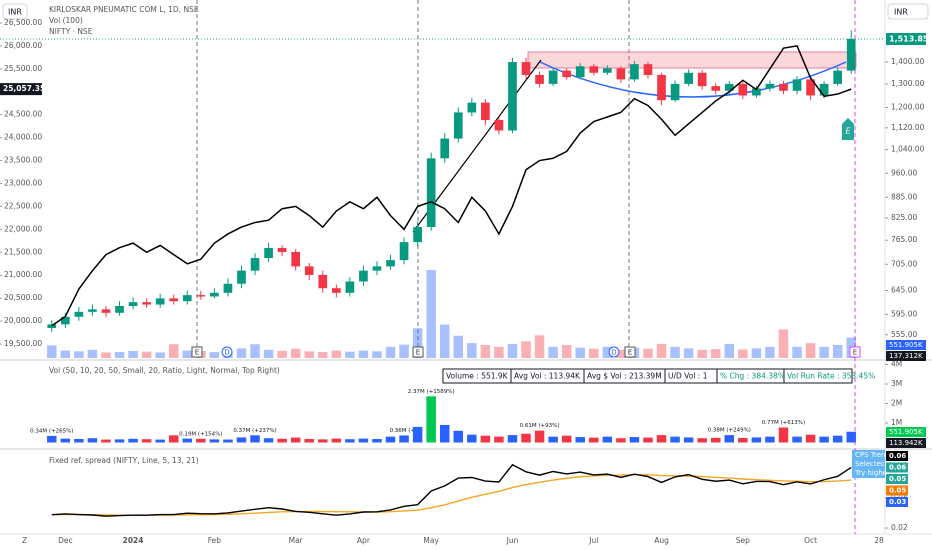  Describe the element at coordinates (870, 473) in the screenshot. I see `tooltip-line: Try highe` at that location.